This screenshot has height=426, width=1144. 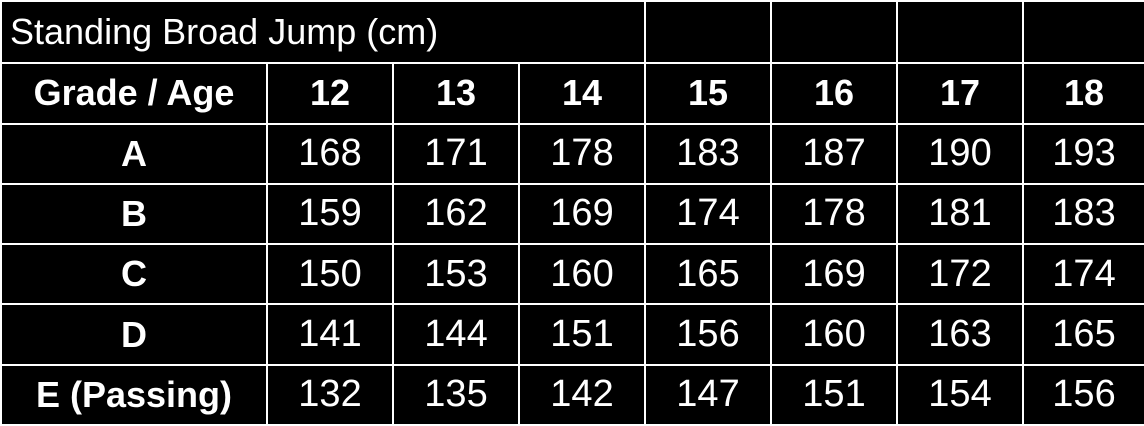 What do you see at coordinates (708, 394) in the screenshot?
I see `value-cell: 147` at bounding box center [708, 394].